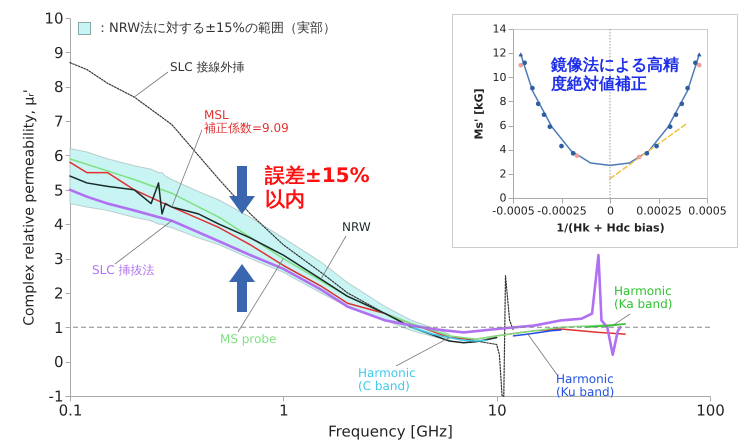  I want to click on x-tick-label: 100, so click(710, 411).